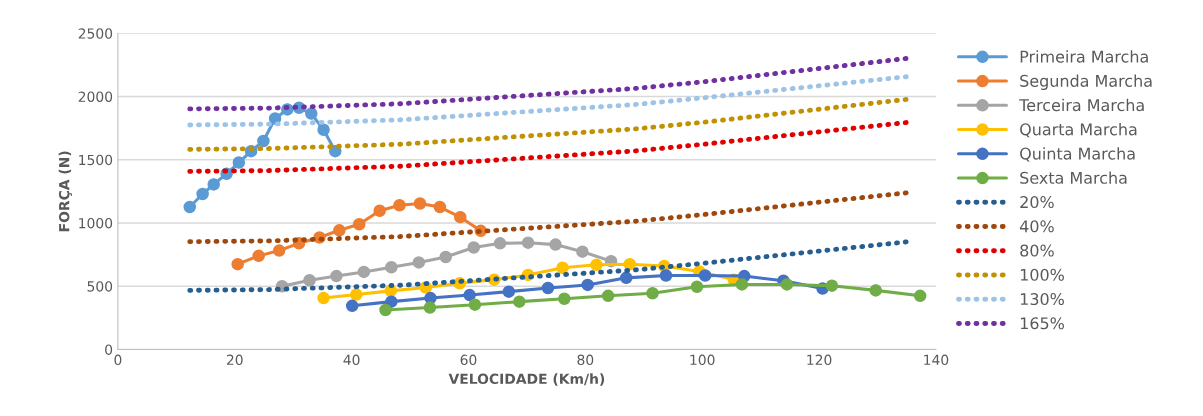  What do you see at coordinates (585, 360) in the screenshot?
I see `x-tick-label: 80` at bounding box center [585, 360].